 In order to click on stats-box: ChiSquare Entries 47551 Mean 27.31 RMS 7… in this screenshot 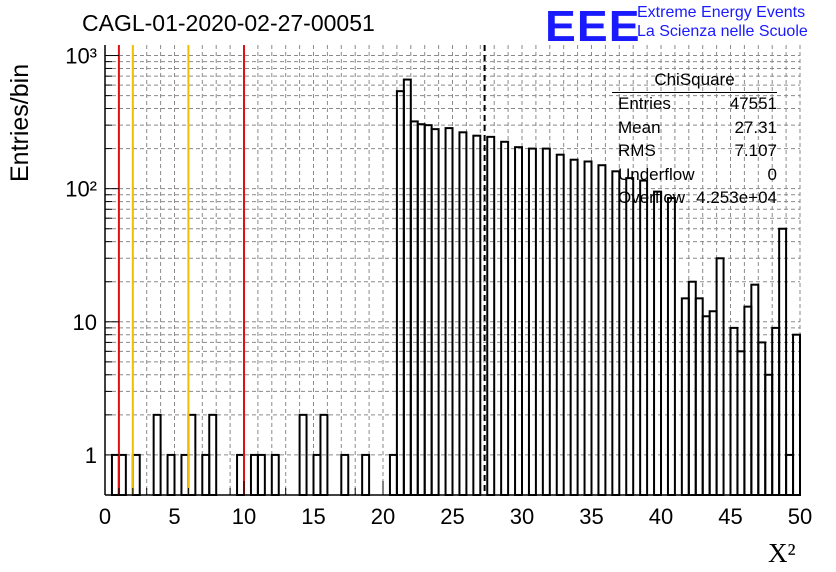, I will do `click(694, 141)`.